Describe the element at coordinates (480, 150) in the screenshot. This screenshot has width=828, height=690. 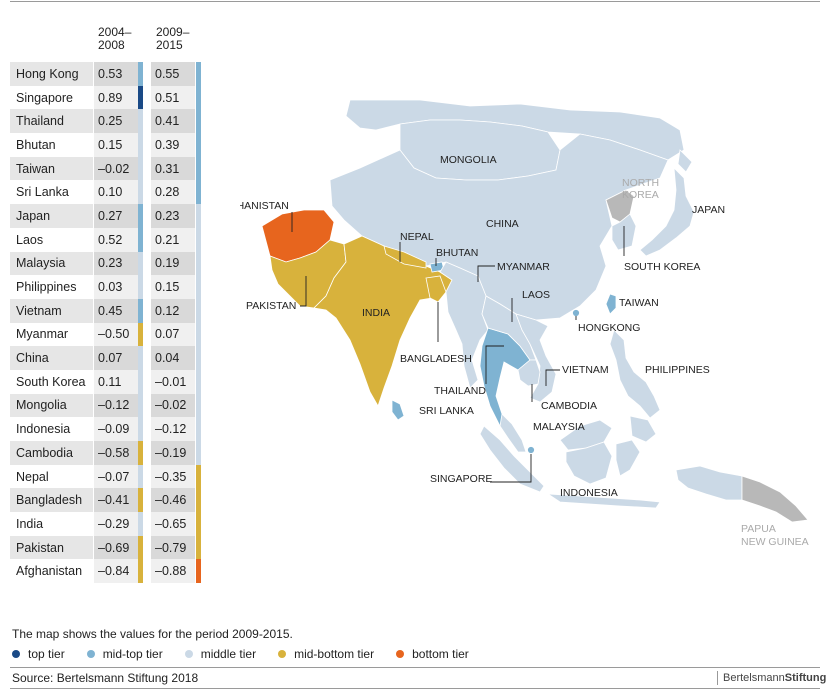
I see `mongolia-region` at that location.